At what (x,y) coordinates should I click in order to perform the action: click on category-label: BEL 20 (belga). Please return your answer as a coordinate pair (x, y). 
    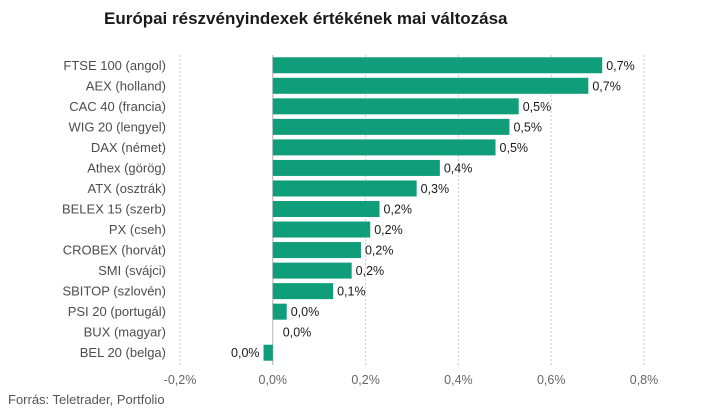
    Looking at the image, I should click on (123, 352).